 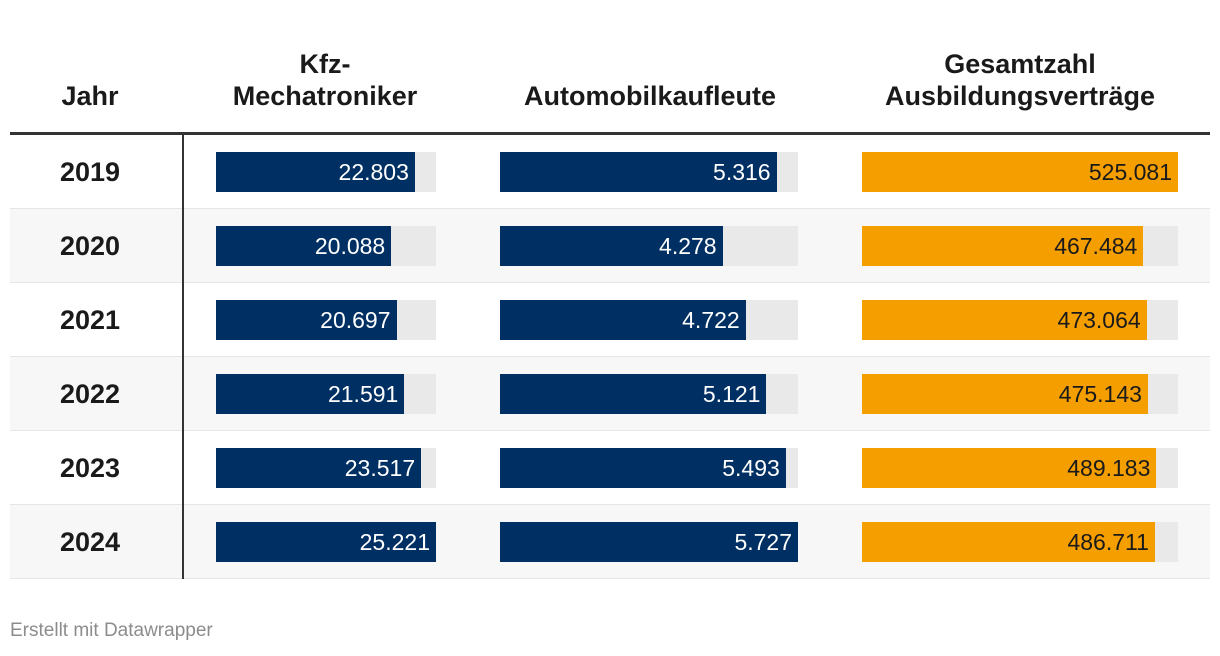 I want to click on bar-track-kfz-mechatroniker: 23.517, so click(x=326, y=468).